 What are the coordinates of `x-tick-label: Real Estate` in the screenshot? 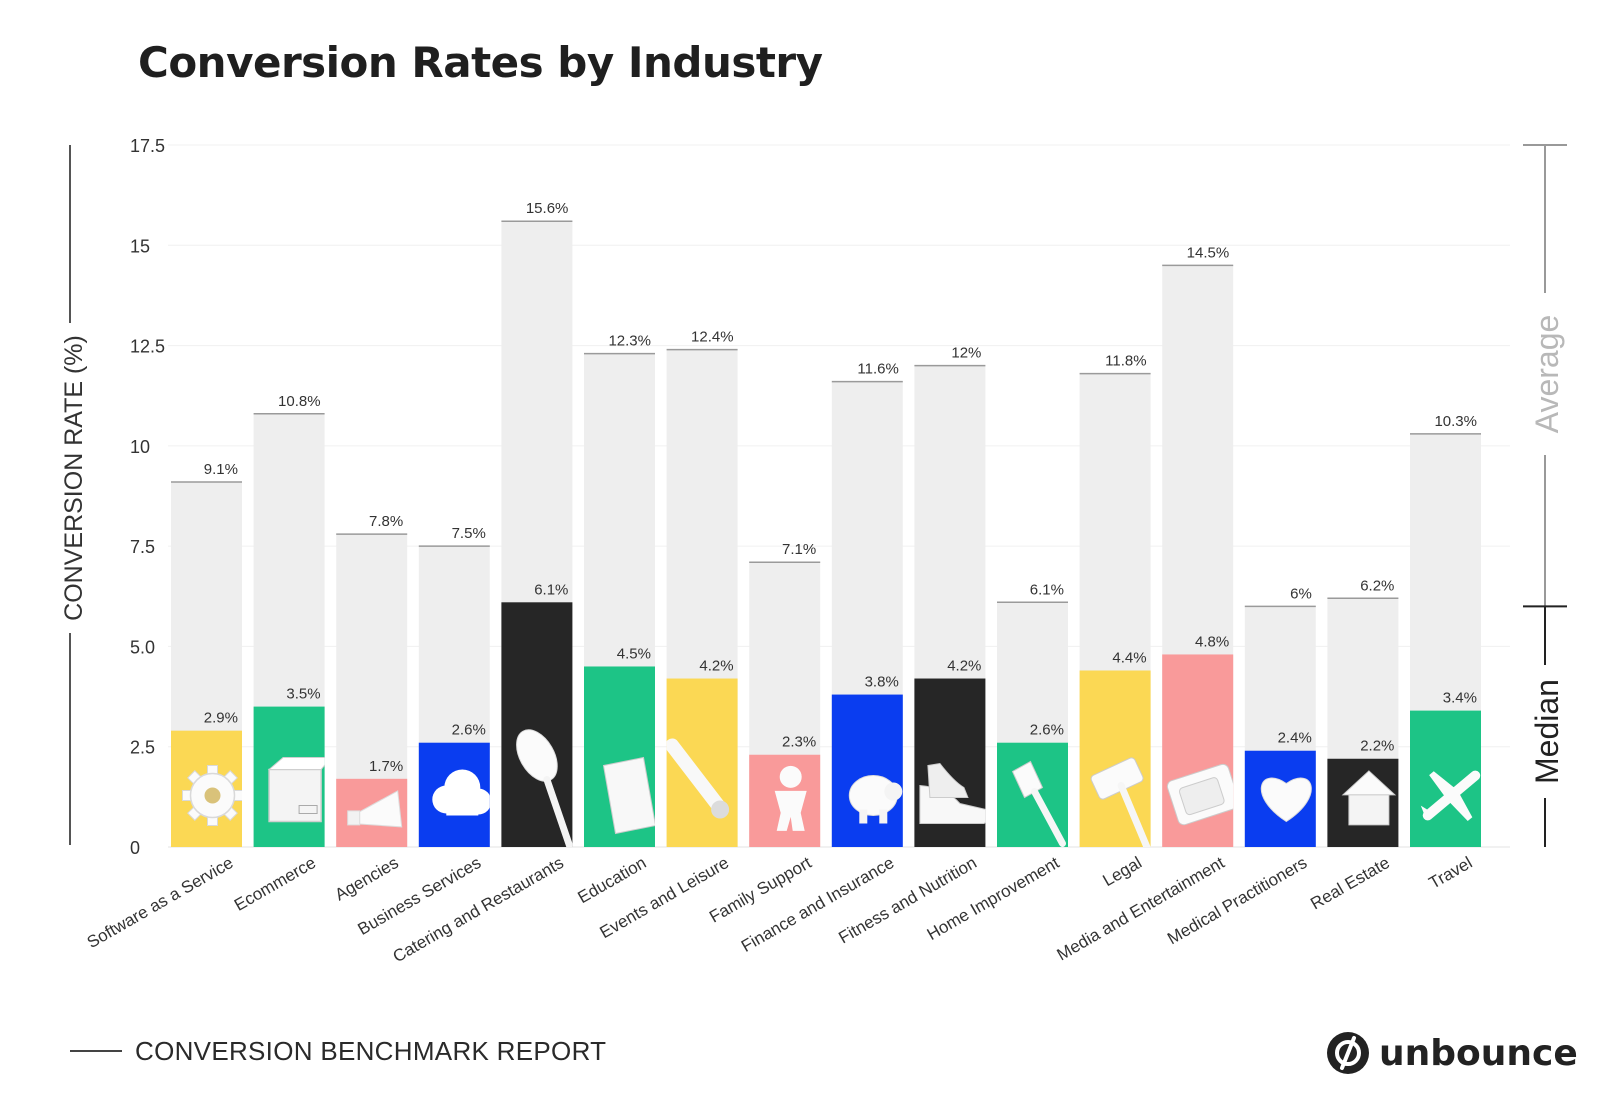 It's located at (1350, 883).